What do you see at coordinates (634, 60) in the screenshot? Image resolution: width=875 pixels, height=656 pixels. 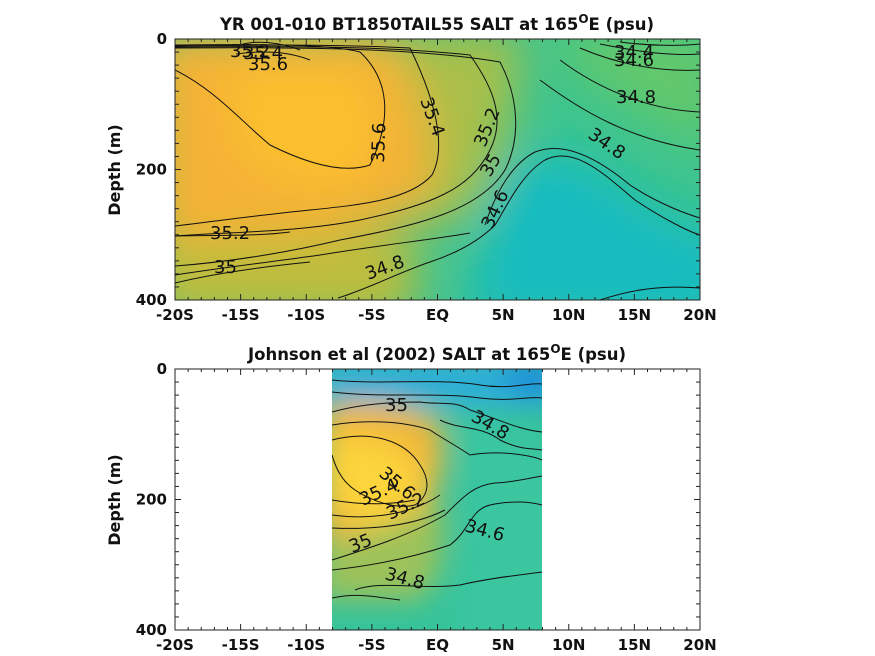 I see `contour-label: 34.6` at bounding box center [634, 60].